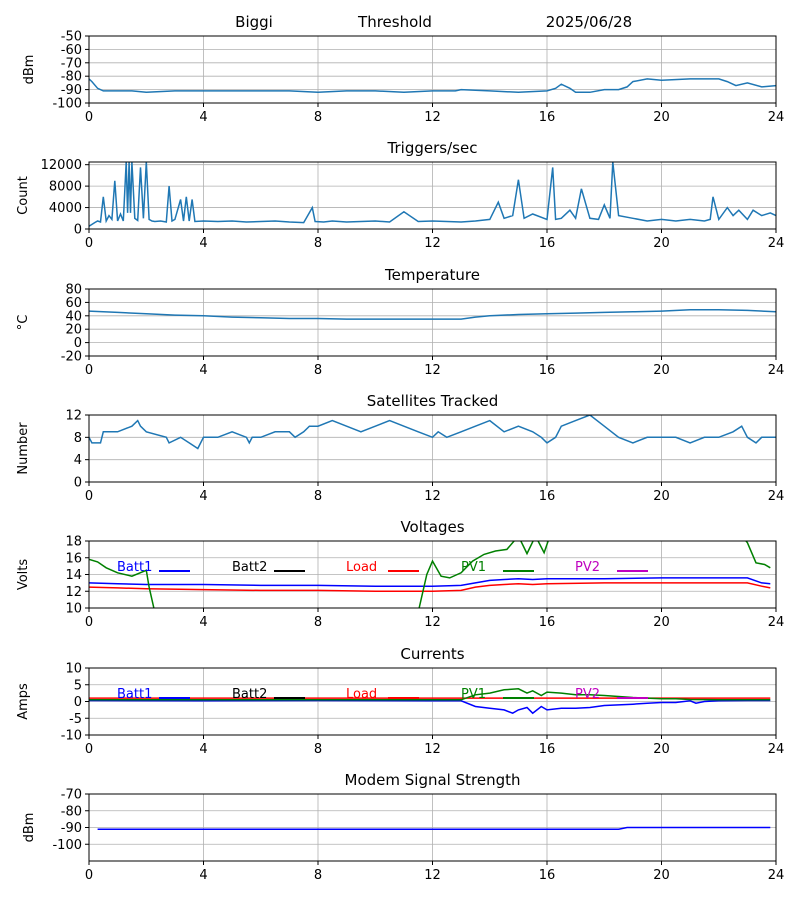 Image resolution: width=800 pixels, height=900 pixels. Describe the element at coordinates (432, 401) in the screenshot. I see `chart-title: Satellites Tracked` at that location.